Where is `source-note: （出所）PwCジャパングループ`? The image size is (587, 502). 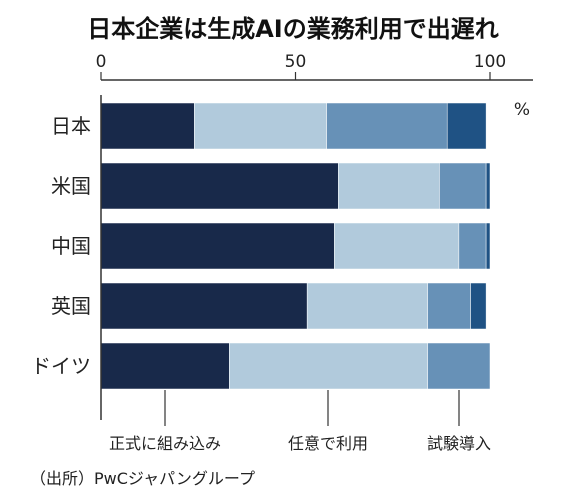
source-note: （出所）PwCジャパングループ is located at coordinates (142, 478).